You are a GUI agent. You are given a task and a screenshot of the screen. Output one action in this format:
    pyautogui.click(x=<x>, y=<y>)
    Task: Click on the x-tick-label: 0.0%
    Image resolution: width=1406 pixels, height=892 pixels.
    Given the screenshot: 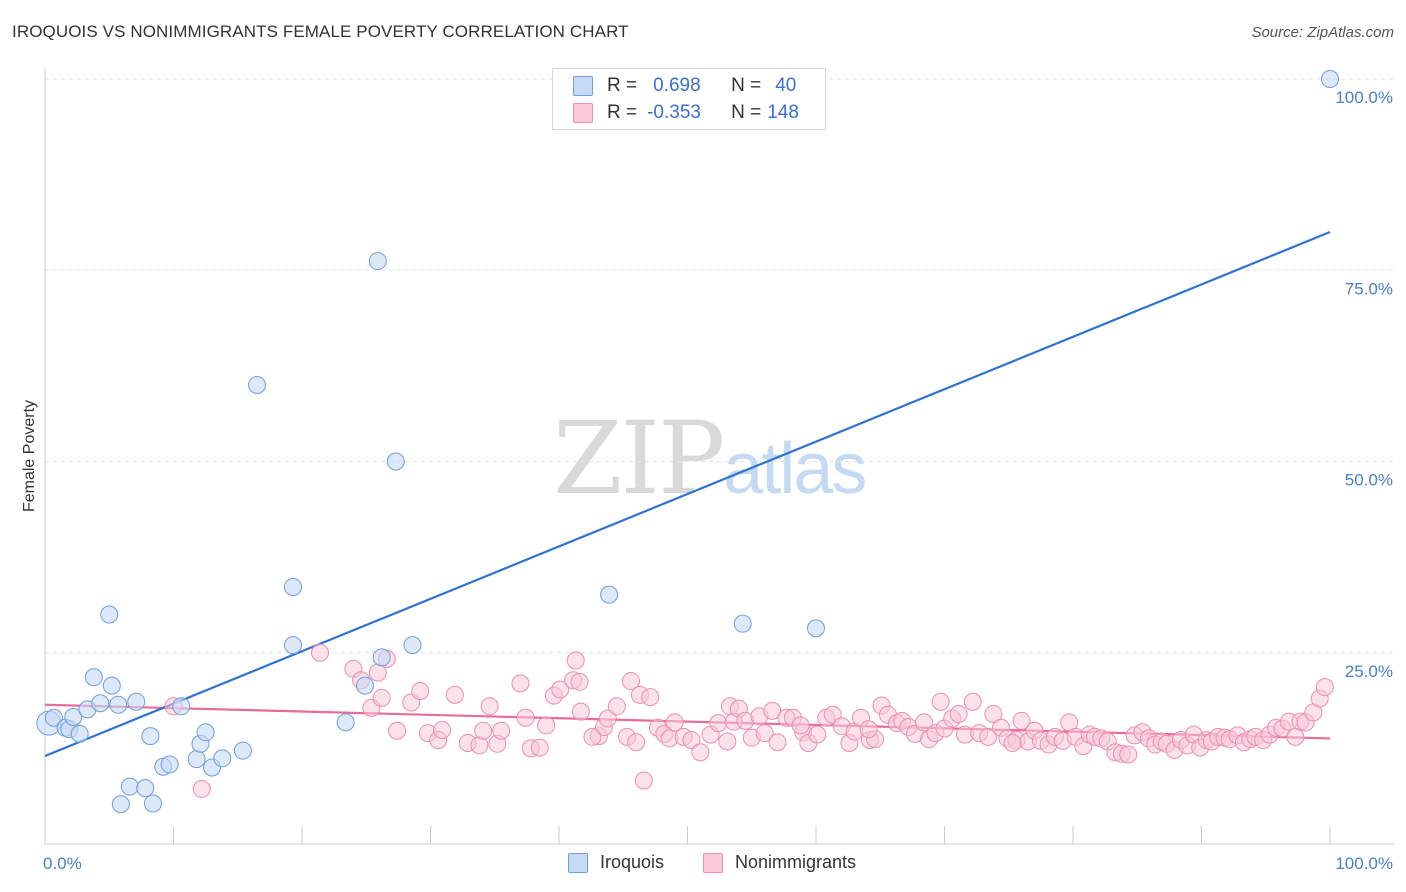 What is the action you would take?
    pyautogui.click(x=62, y=863)
    